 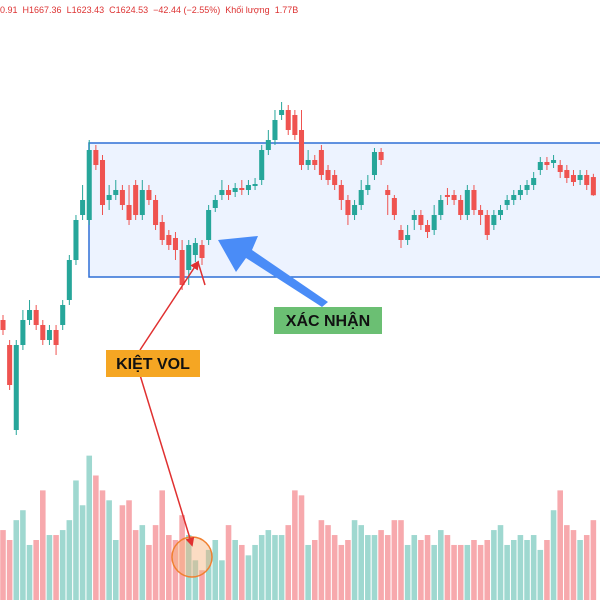 I want to click on arrow-to-volume, so click(x=167, y=460).